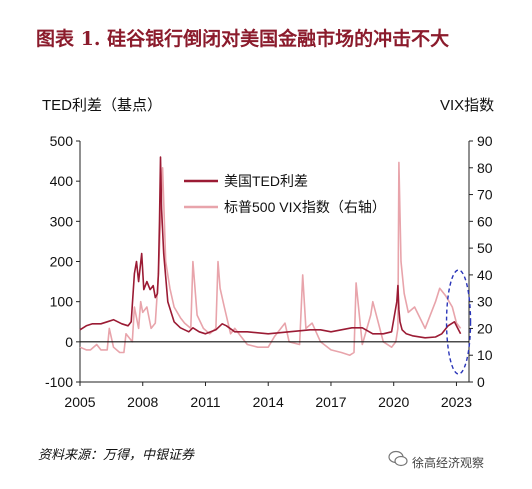 Image resolution: width=532 pixels, height=489 pixels. What do you see at coordinates (79, 402) in the screenshot?
I see `x-tick-label: 2005` at bounding box center [79, 402].